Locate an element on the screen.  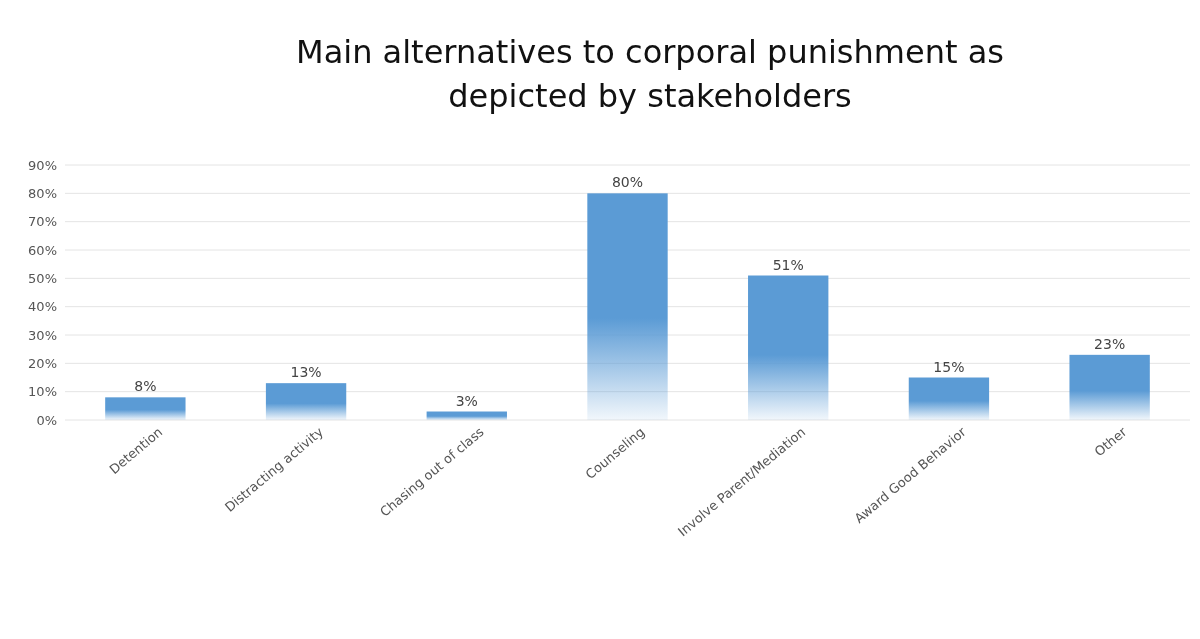
data-label: 51% is located at coordinates (788, 264).